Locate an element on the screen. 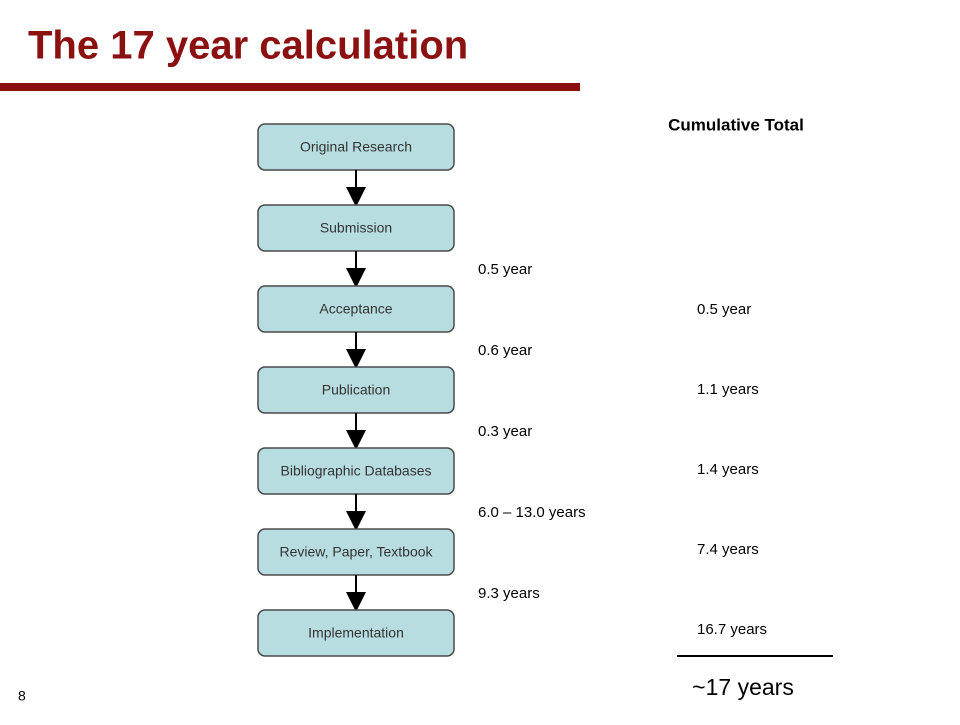  interval: 0.5 year is located at coordinates (505, 269).